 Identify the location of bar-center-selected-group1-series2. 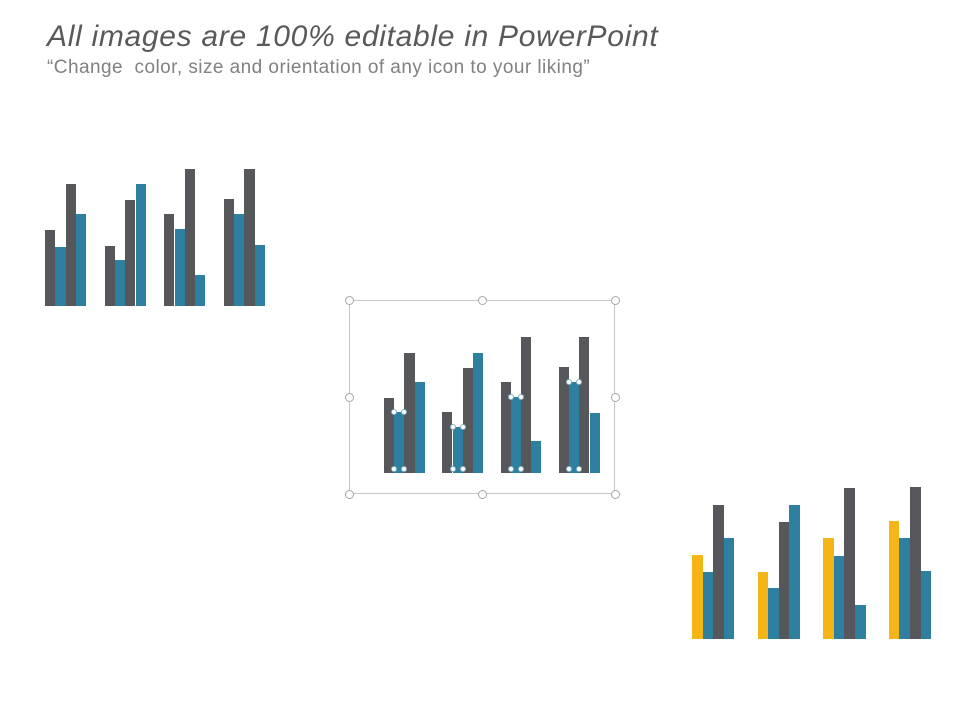
(399, 442).